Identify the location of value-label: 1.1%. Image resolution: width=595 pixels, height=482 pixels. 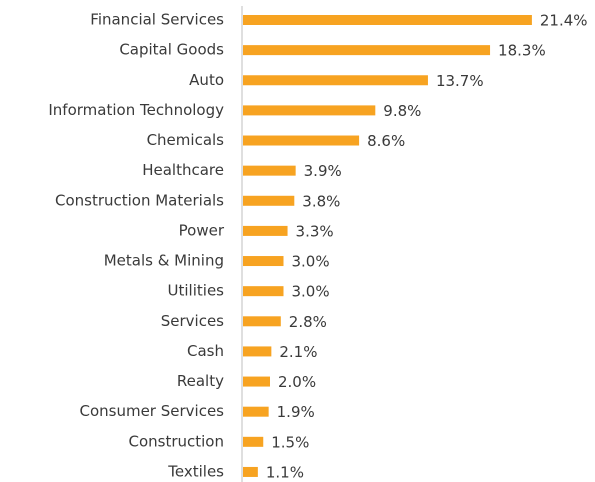
(285, 472).